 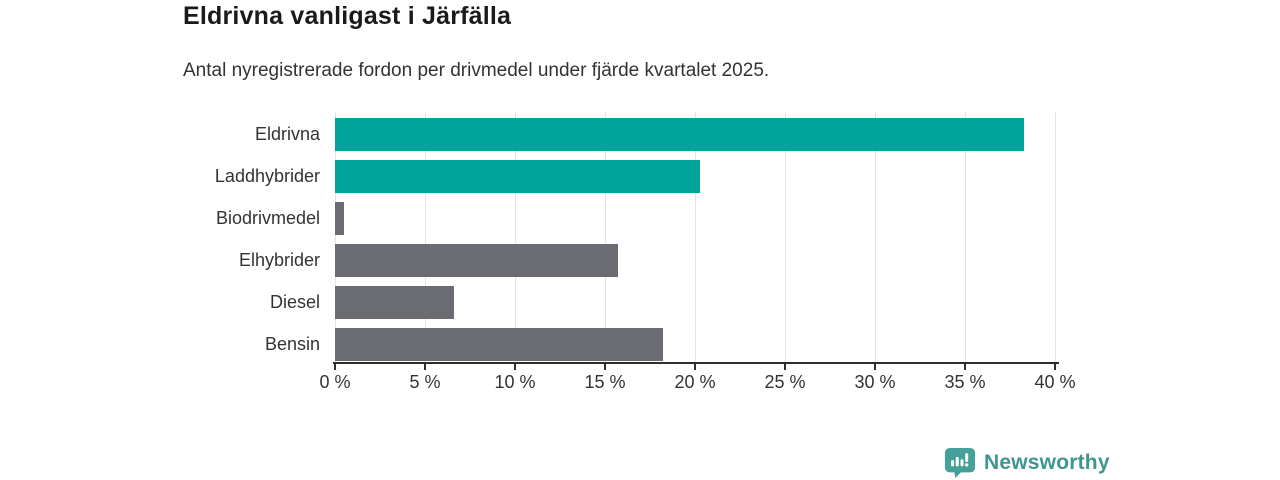 I want to click on bar-laddhybrider, so click(x=518, y=176).